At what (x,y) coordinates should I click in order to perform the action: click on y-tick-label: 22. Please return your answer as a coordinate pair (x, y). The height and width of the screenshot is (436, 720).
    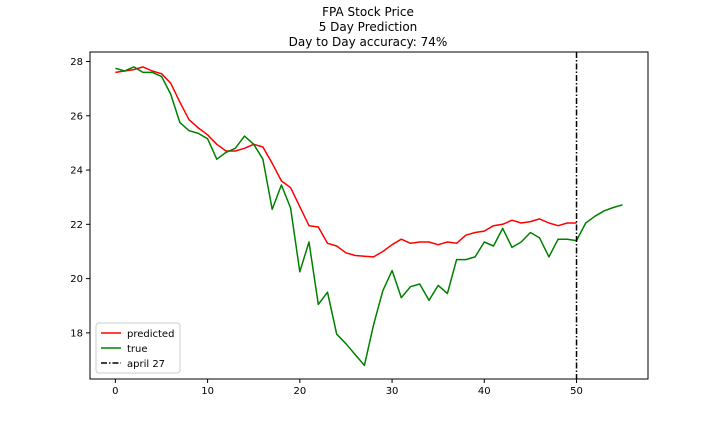
    Looking at the image, I should click on (76, 225).